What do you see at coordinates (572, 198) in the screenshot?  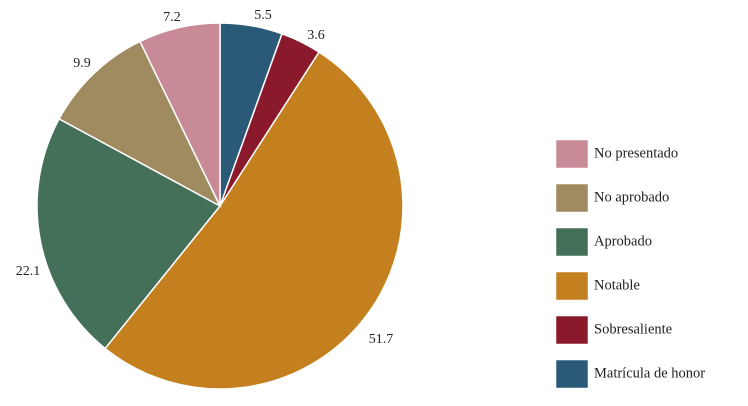 I see `legend-swatch-no-aprobado` at bounding box center [572, 198].